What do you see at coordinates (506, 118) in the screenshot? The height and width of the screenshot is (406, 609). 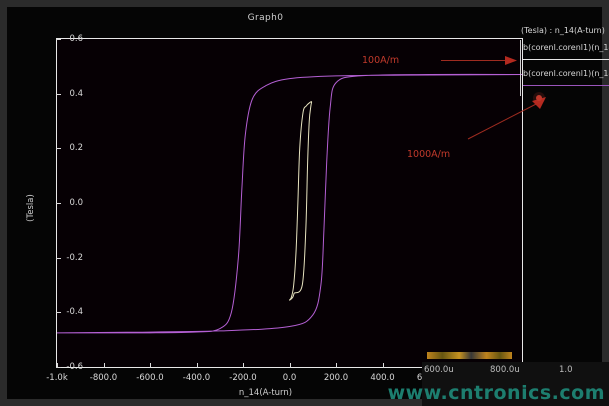 I see `annotation-arrow-diagonal` at bounding box center [506, 118].